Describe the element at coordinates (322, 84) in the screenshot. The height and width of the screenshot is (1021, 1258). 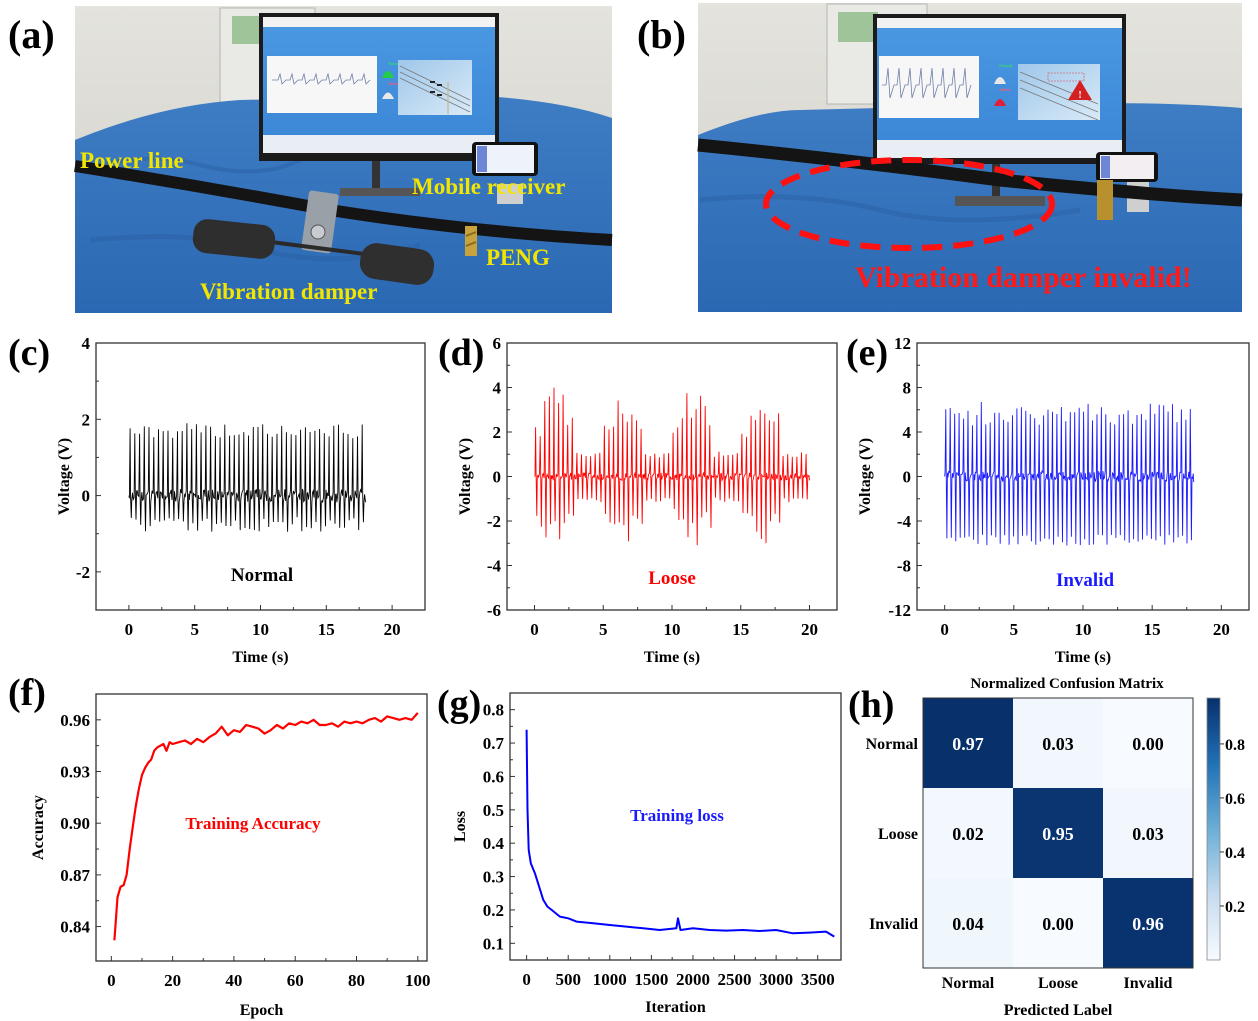
I see `screen-waveform-panel` at that location.